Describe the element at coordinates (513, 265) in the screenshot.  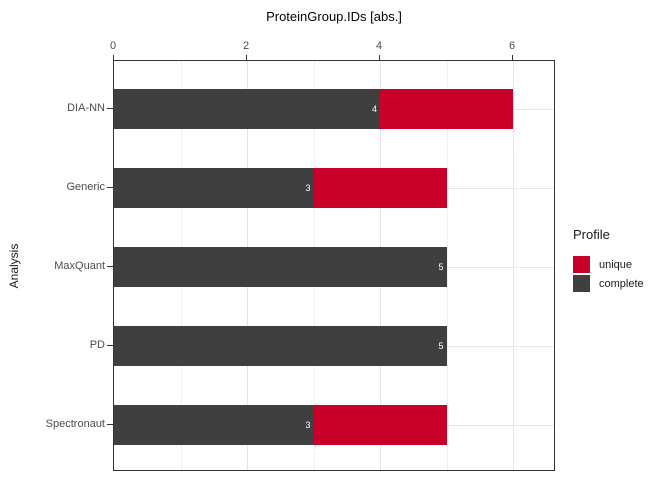
I see `major-gridline-vertical` at that location.